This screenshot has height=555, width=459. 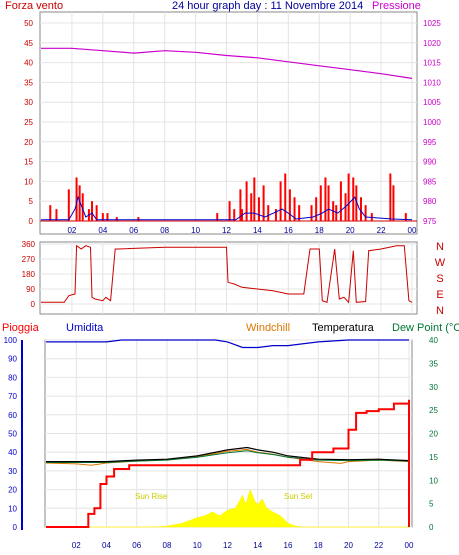 I want to click on panel1-y-axis-left: 0 5 10 15 20 25 30 35 40 45 50, so click(x=28, y=122).